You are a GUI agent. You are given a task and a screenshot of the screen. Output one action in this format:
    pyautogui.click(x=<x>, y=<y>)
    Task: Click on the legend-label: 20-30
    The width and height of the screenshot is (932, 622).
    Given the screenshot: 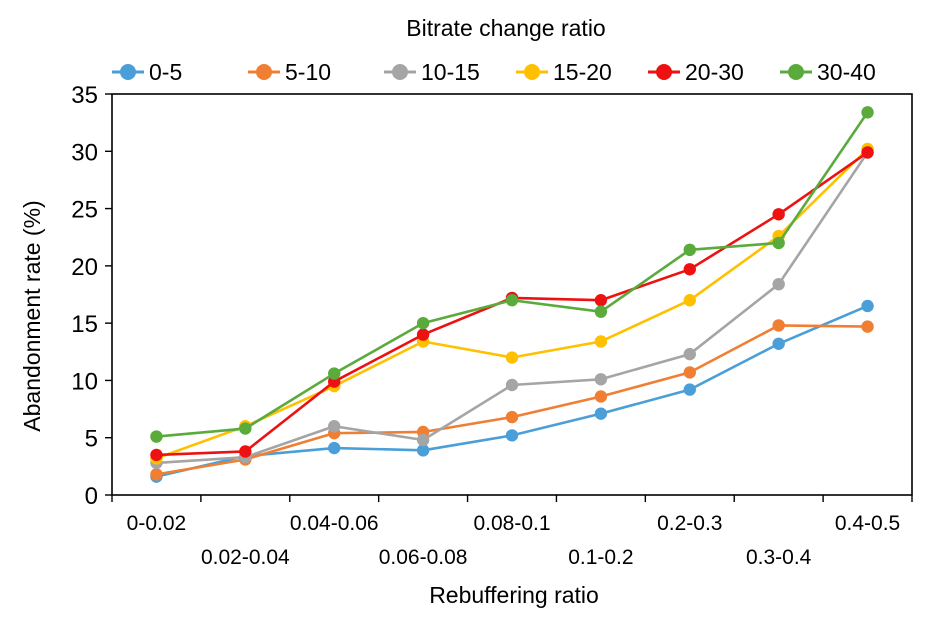 What is the action you would take?
    pyautogui.click(x=714, y=72)
    